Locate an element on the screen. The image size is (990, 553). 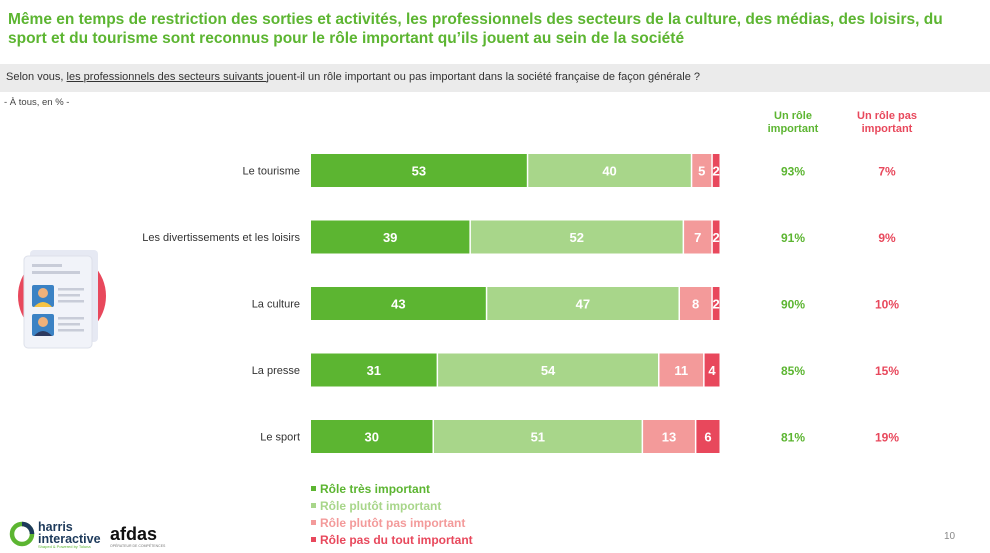
legend-label: Rôle plutôt pas important is located at coordinates (393, 523).